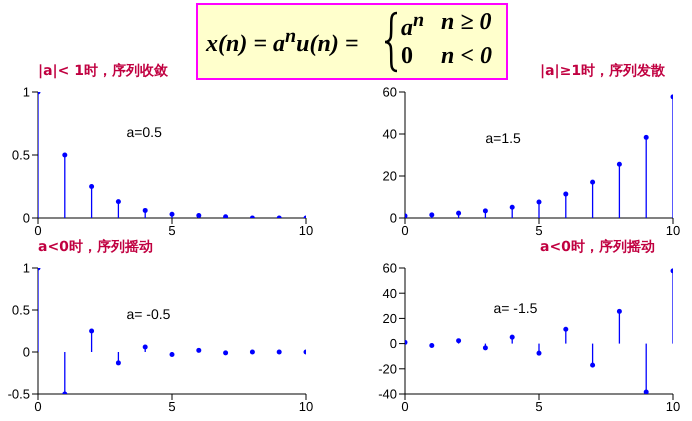 The width and height of the screenshot is (692, 421). Describe the element at coordinates (19, 394) in the screenshot. I see `y-tick-label: -0.5` at that location.